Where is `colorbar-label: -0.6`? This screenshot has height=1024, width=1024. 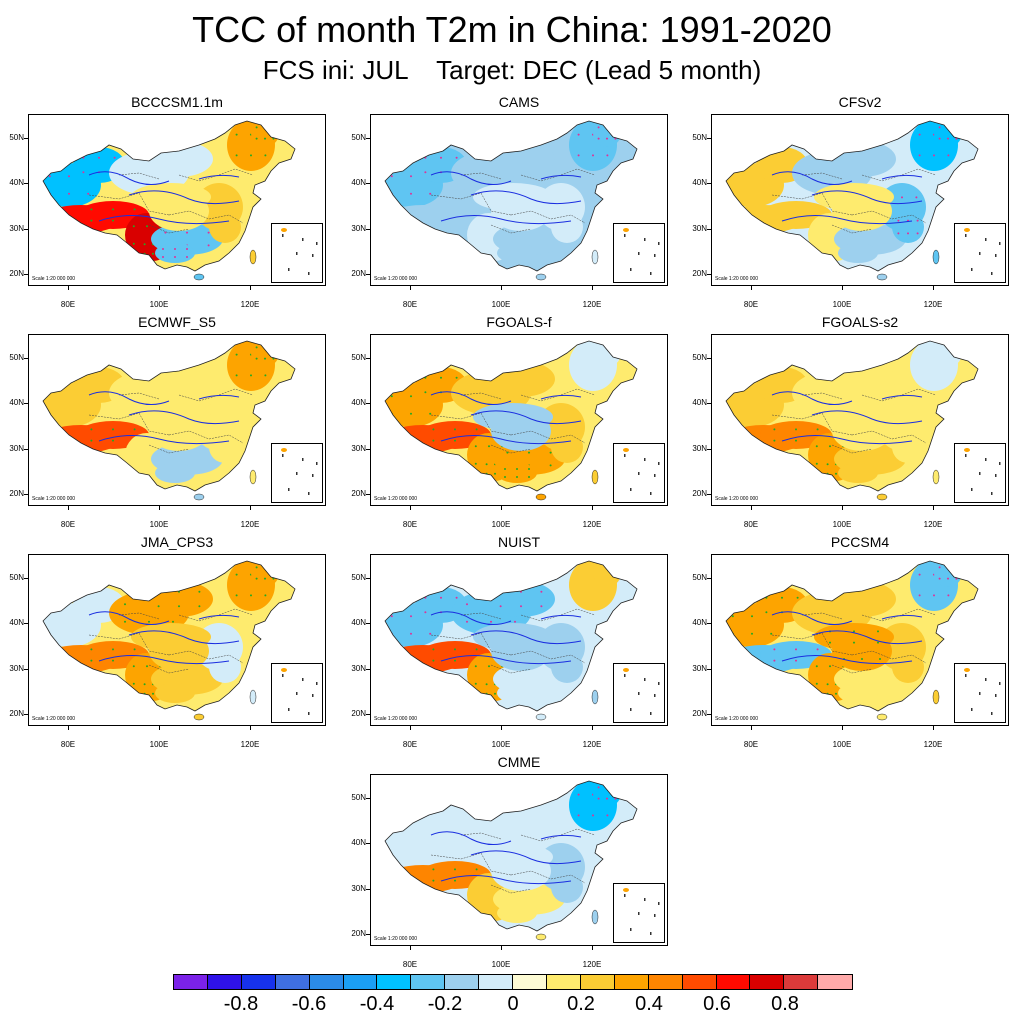 colorbar-label: -0.6 is located at coordinates (309, 1004).